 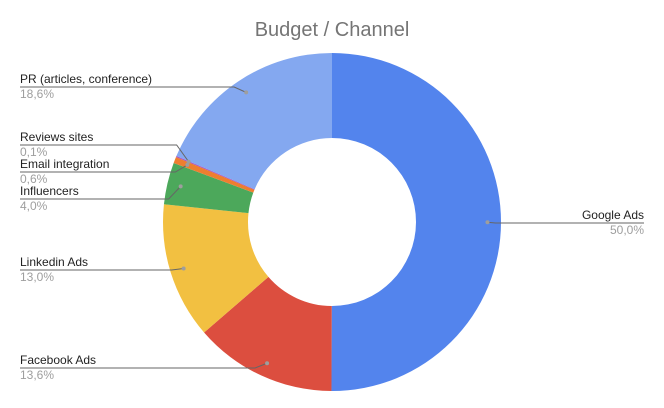 I want to click on slice-label: Email integration, so click(x=64, y=164).